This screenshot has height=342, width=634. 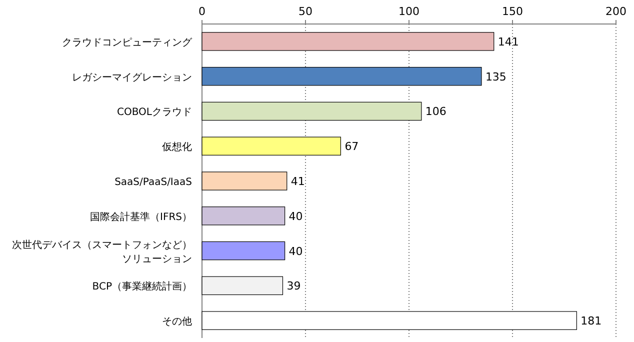 What do you see at coordinates (177, 322) in the screenshot?
I see `y-tick-label: その他` at bounding box center [177, 322].